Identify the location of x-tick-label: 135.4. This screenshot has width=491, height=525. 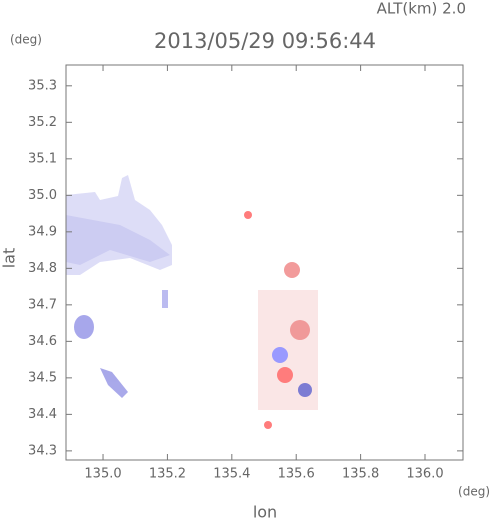
(231, 474).